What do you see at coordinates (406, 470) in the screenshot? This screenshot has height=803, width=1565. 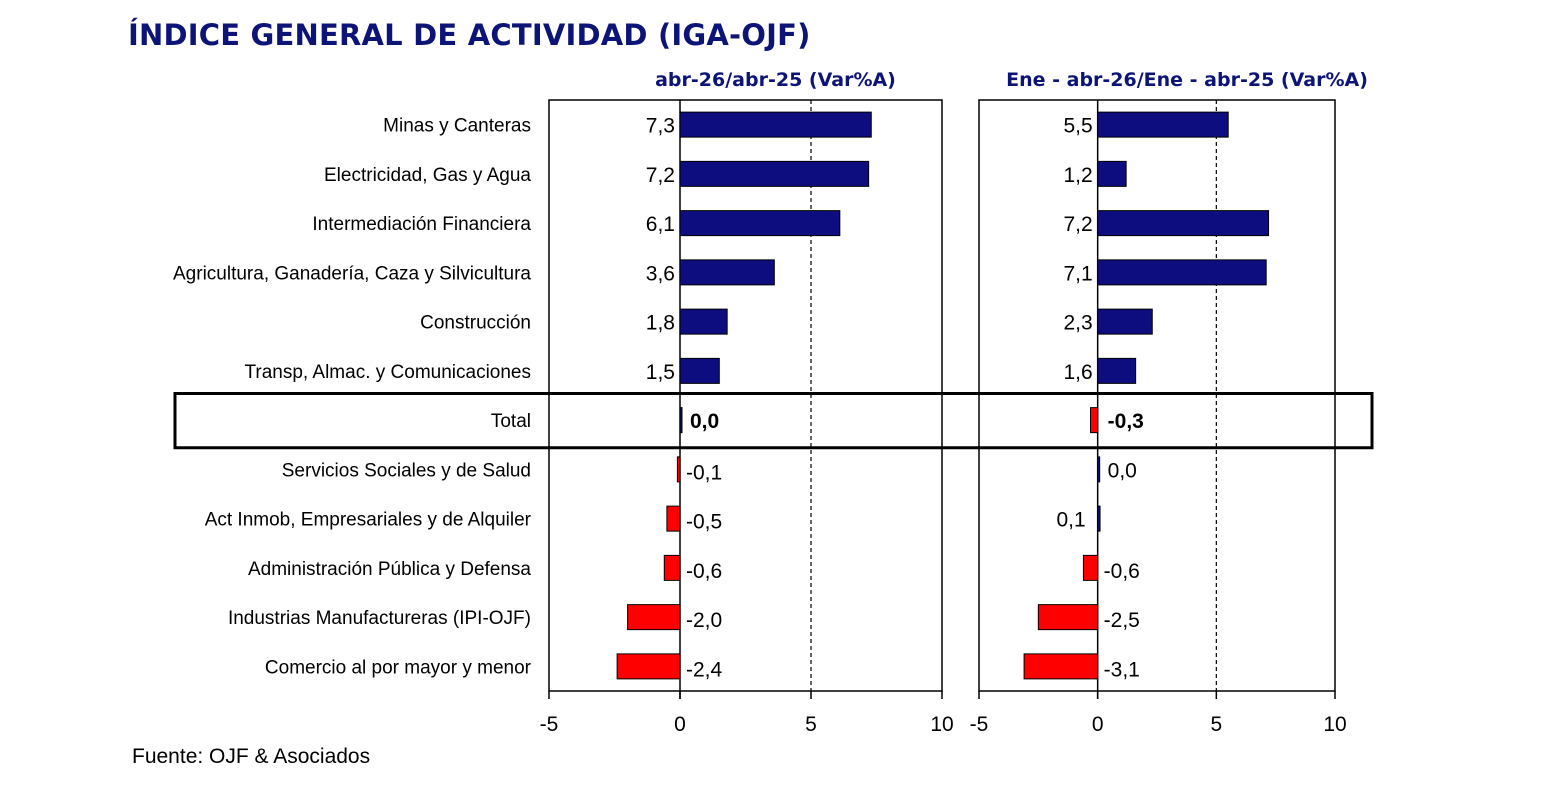 I see `category-label-servicios-sociales-y-de-salud: Servicios Sociales y de Salud` at bounding box center [406, 470].